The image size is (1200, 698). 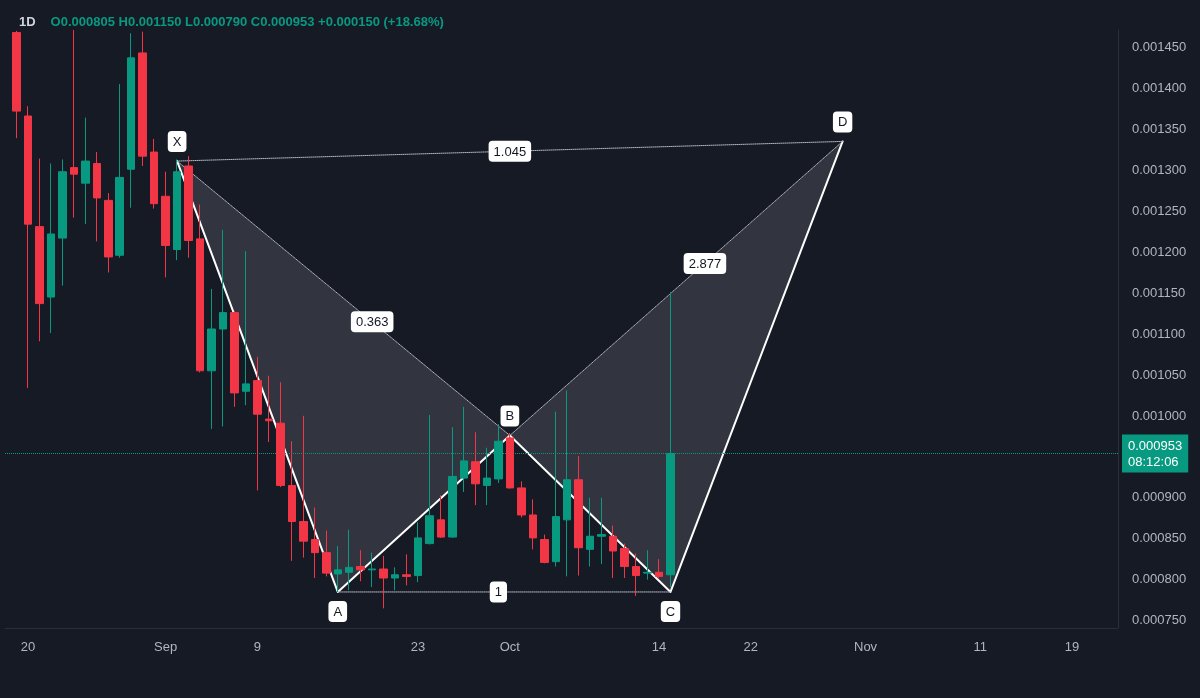 What do you see at coordinates (751, 646) in the screenshot?
I see `x-tick-label: 22` at bounding box center [751, 646].